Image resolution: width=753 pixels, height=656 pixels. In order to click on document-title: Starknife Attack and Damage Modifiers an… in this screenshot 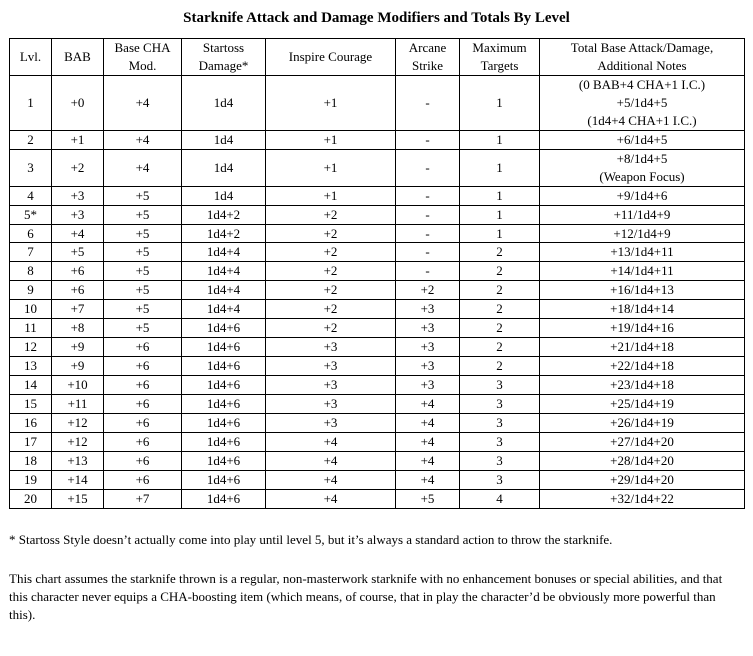, I will do `click(376, 18)`.